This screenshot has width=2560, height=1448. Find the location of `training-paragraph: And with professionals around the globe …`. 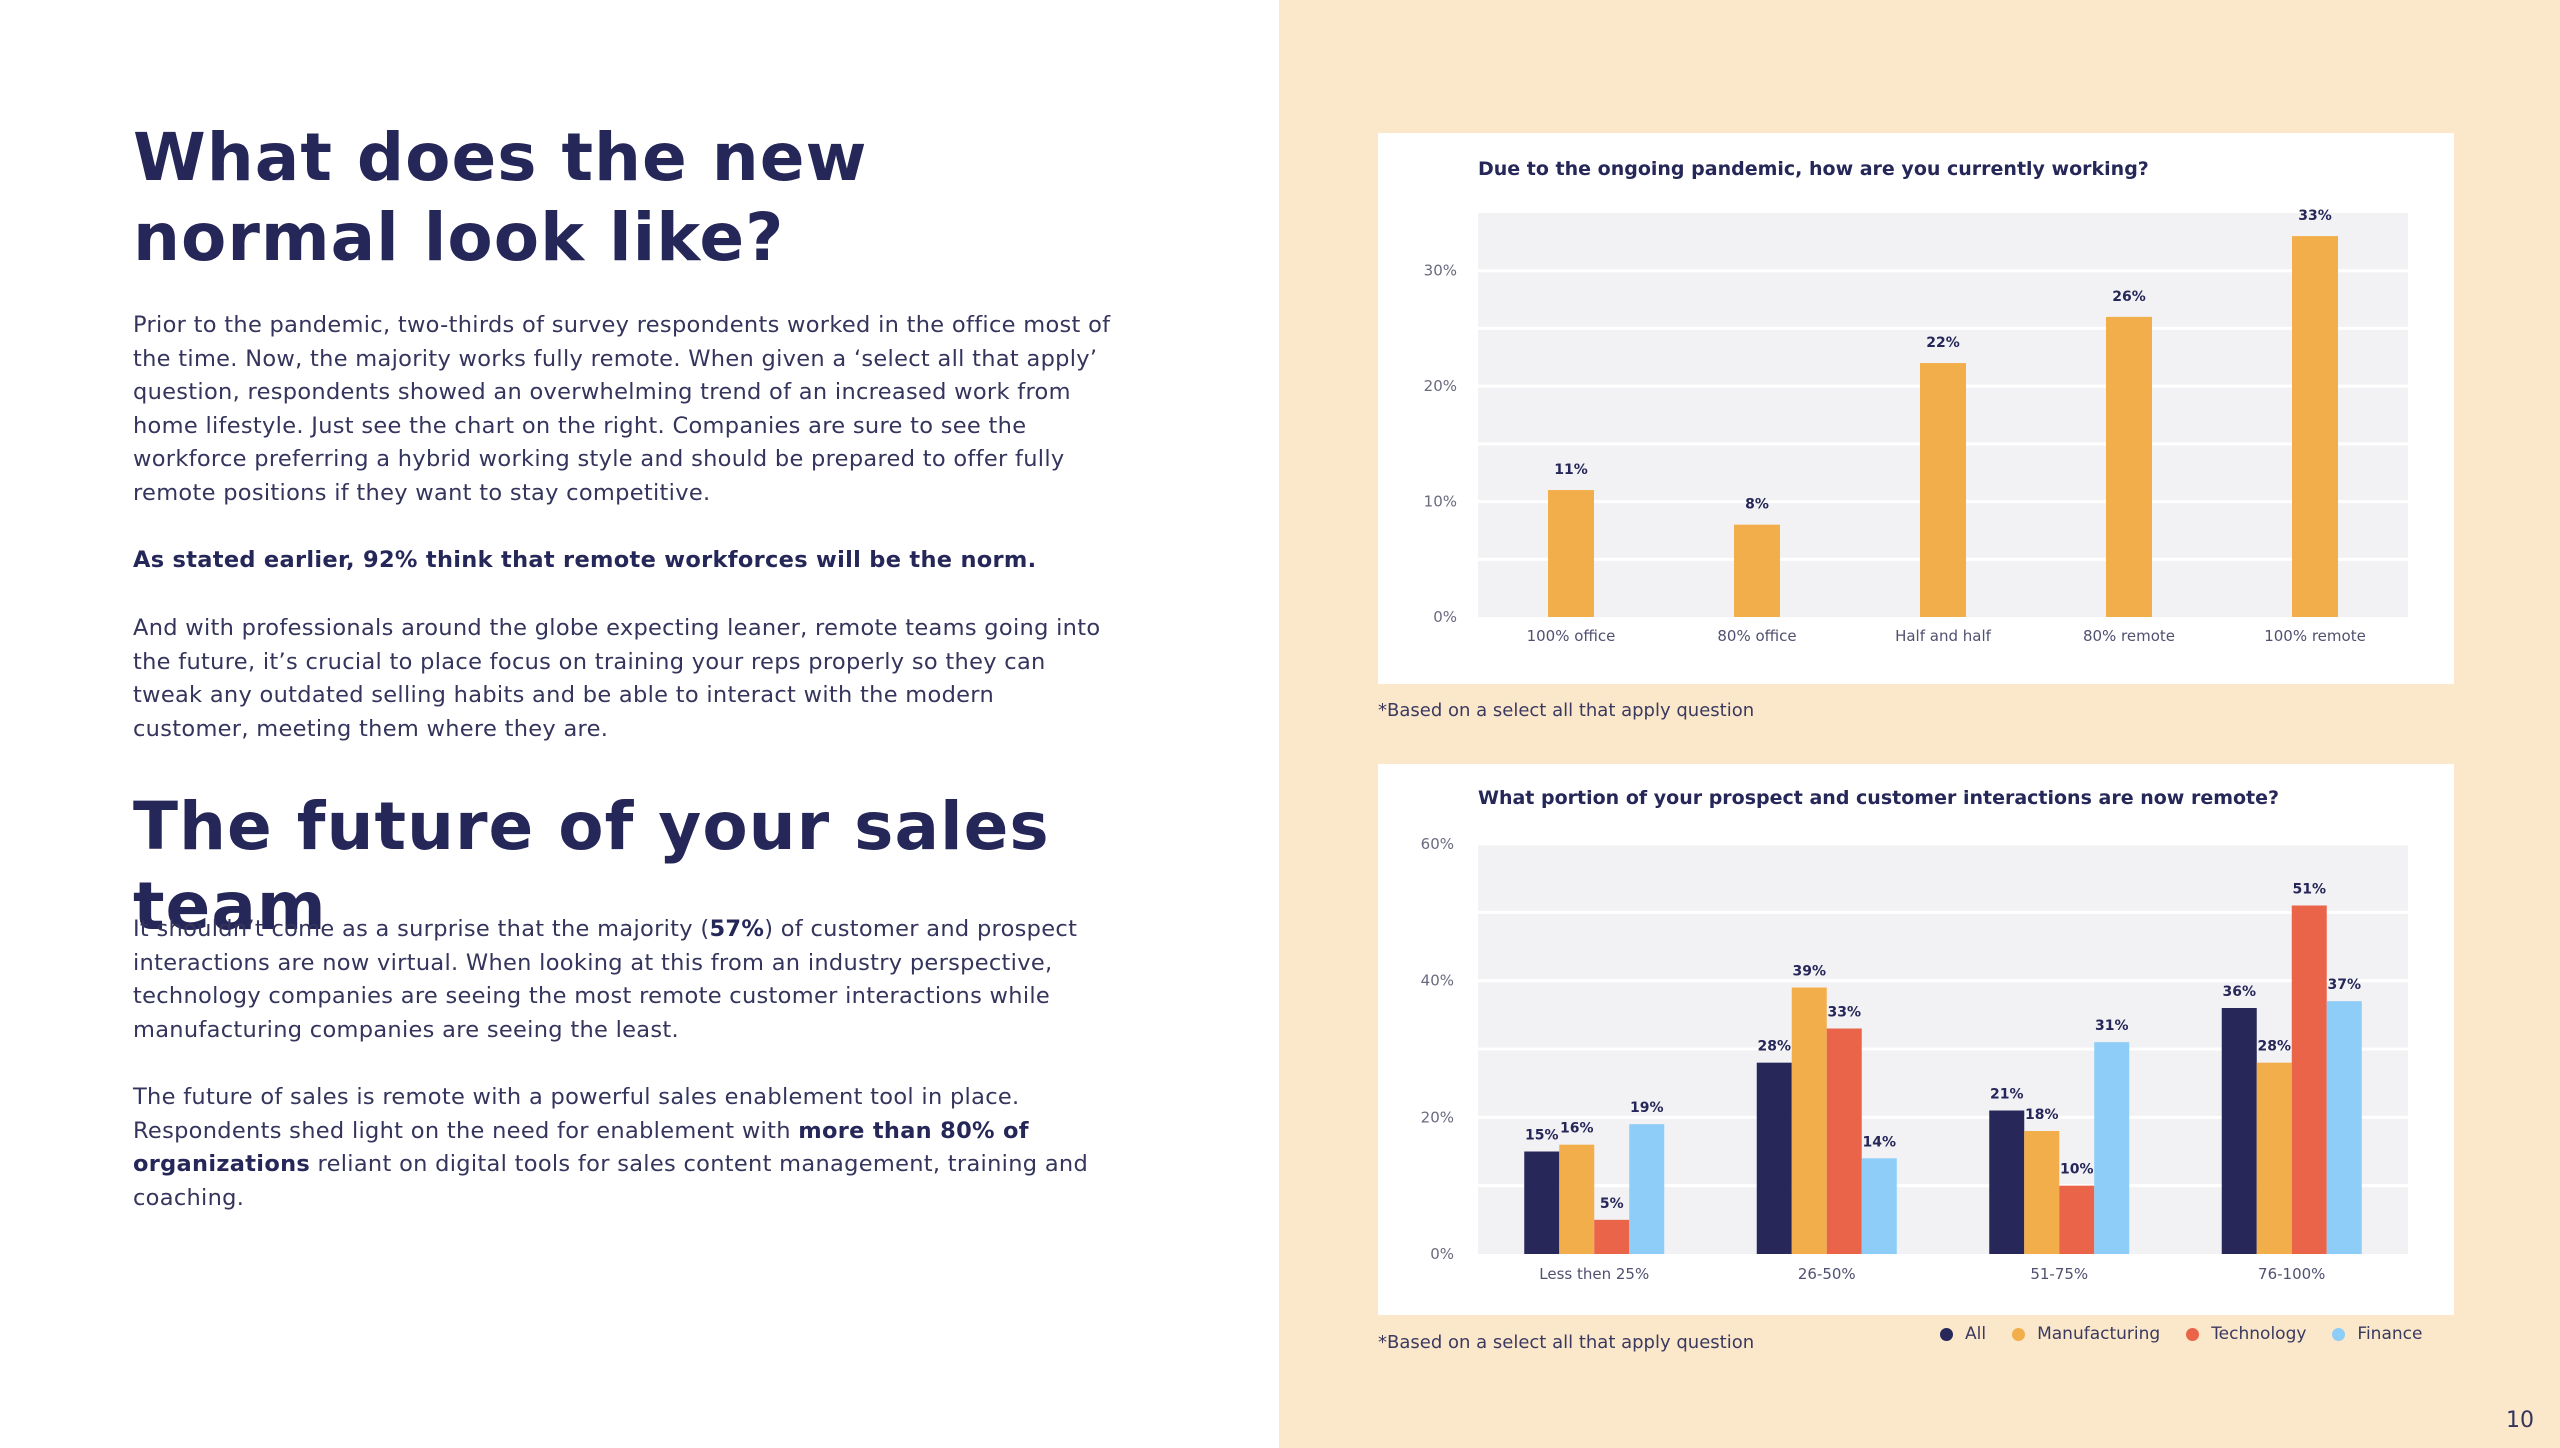

training-paragraph: And with professionals around the globe … is located at coordinates (617, 678).